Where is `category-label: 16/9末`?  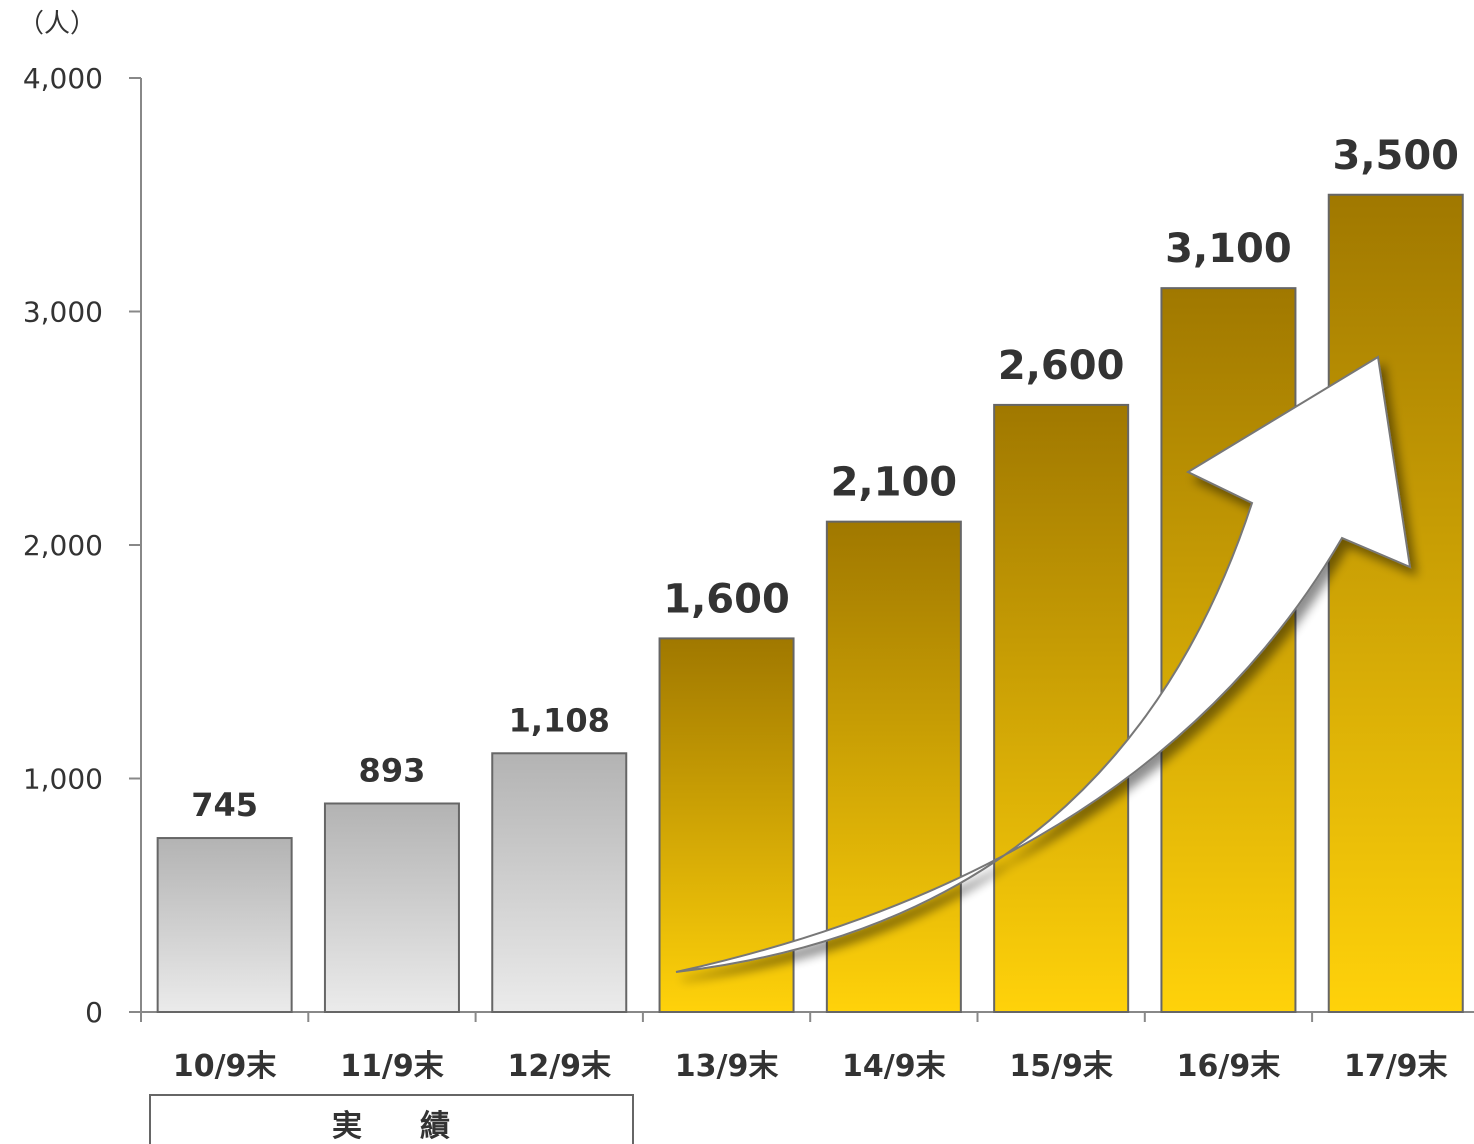
category-label: 16/9末 is located at coordinates (1229, 1066).